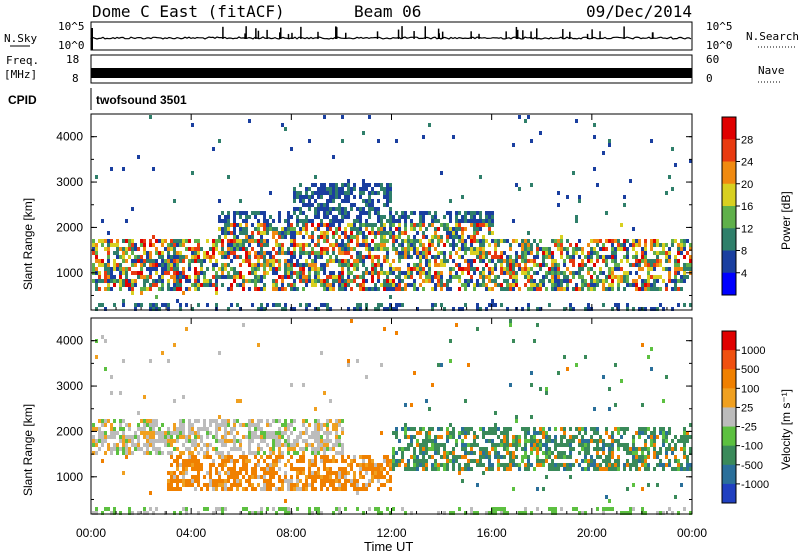  I want to click on x-tick-label: 20:00, so click(592, 533).